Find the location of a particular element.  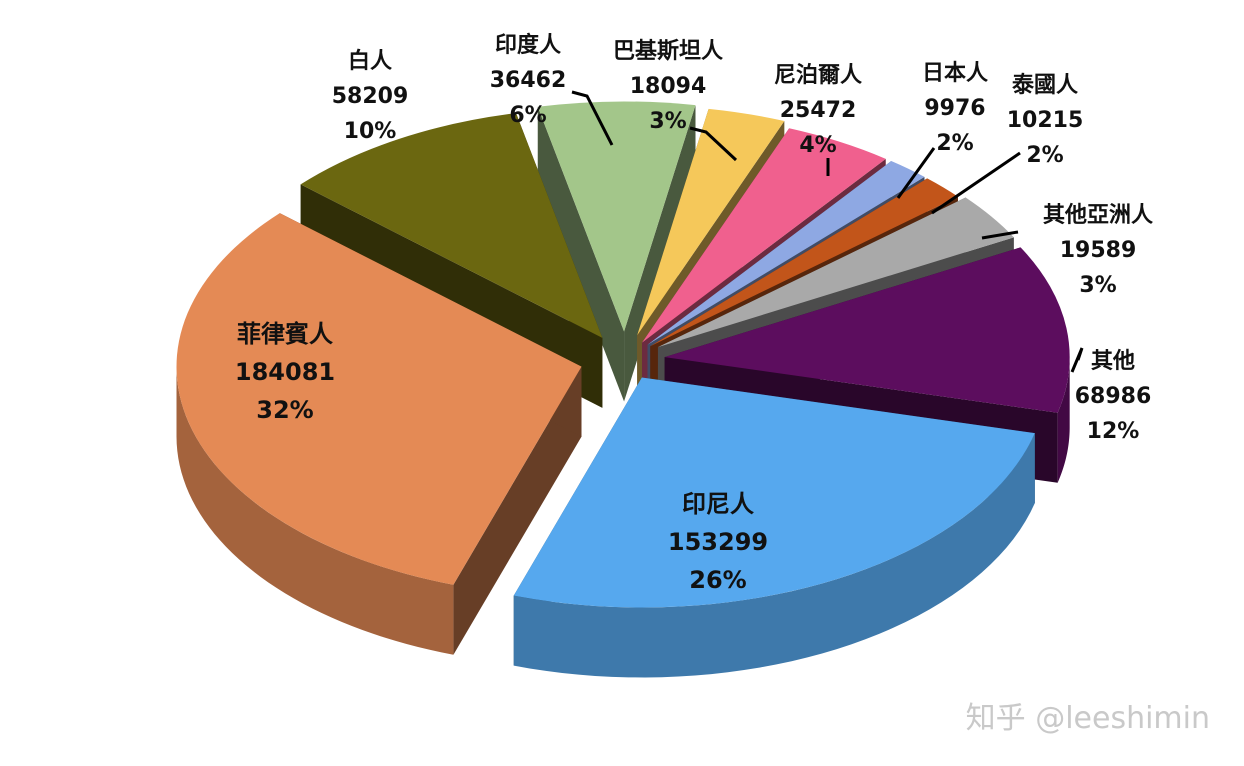

slice-name: 泰國人 is located at coordinates (1044, 85).